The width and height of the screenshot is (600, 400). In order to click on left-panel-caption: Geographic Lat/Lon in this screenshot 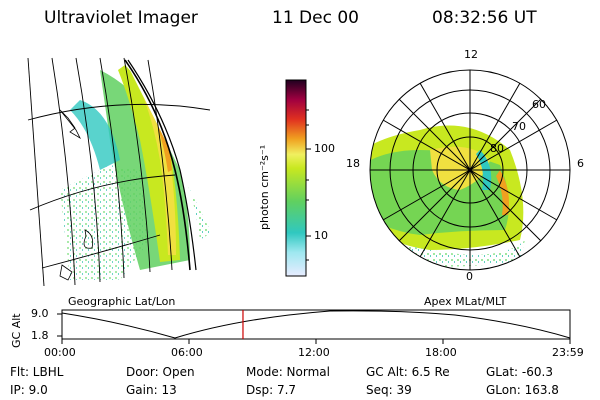, I will do `click(122, 301)`.